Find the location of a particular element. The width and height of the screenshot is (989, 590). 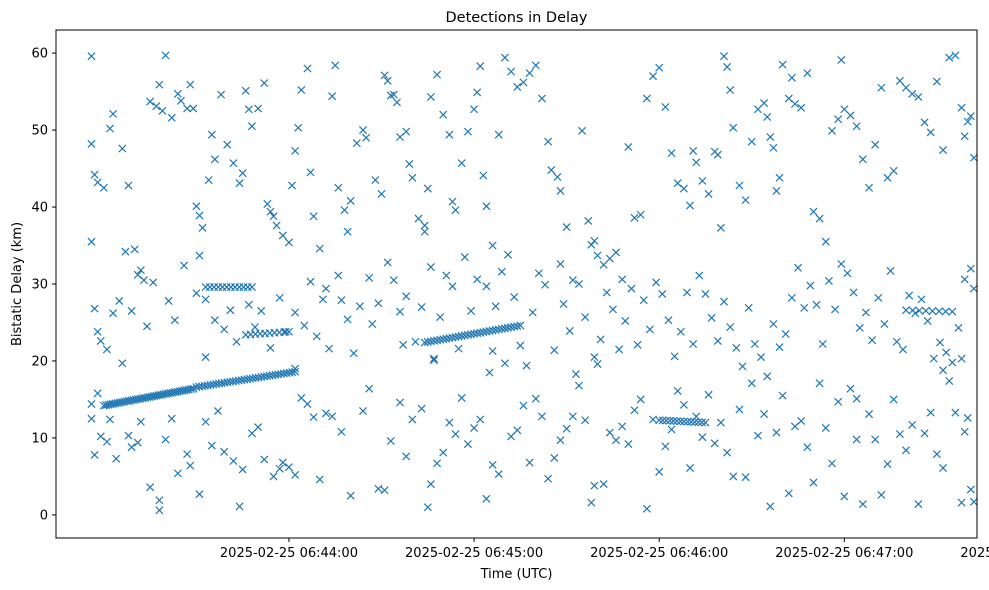

y-tick-label: 40 is located at coordinates (39, 208).